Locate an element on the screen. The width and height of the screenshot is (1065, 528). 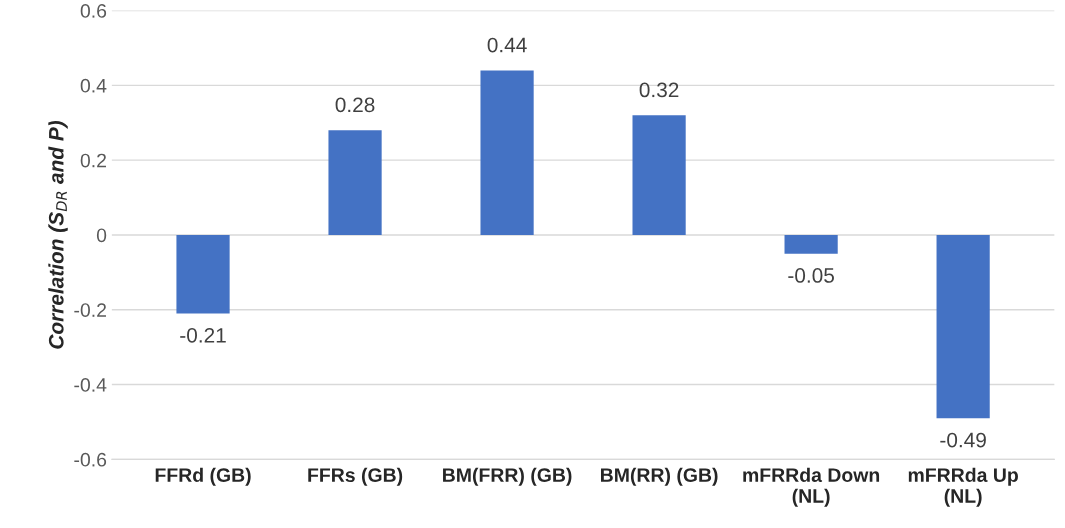
x-tick-label: FFRd (GB) is located at coordinates (203, 476).